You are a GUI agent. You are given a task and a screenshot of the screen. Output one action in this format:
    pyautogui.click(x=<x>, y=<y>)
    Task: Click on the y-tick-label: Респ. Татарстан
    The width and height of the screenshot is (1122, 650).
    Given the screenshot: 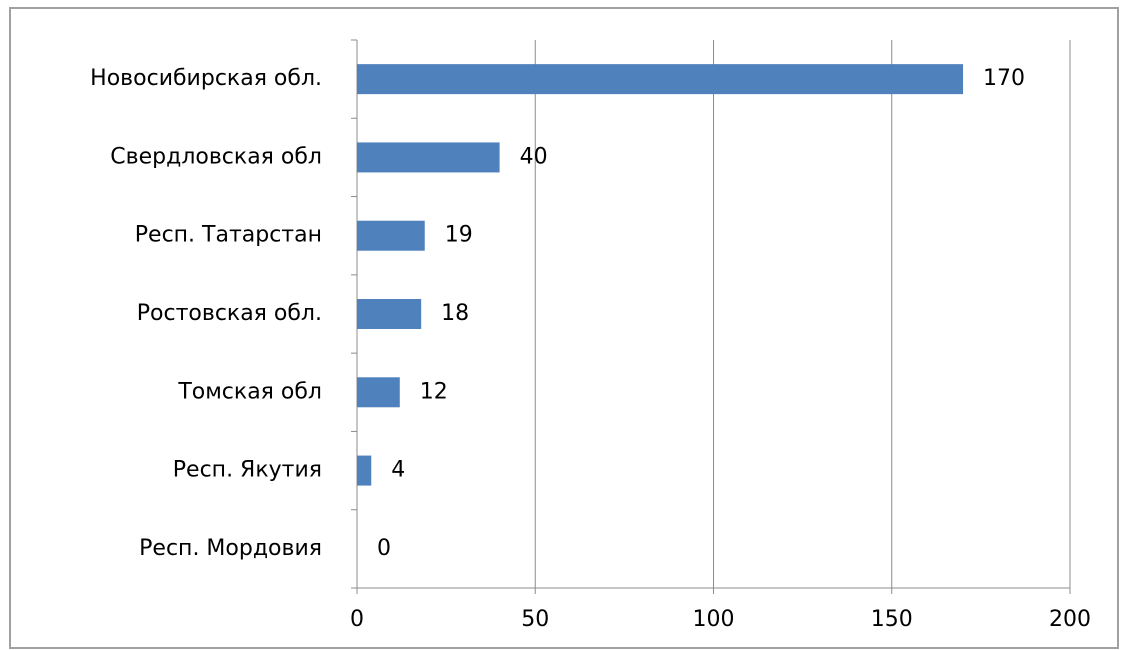 What is the action you would take?
    pyautogui.click(x=228, y=235)
    